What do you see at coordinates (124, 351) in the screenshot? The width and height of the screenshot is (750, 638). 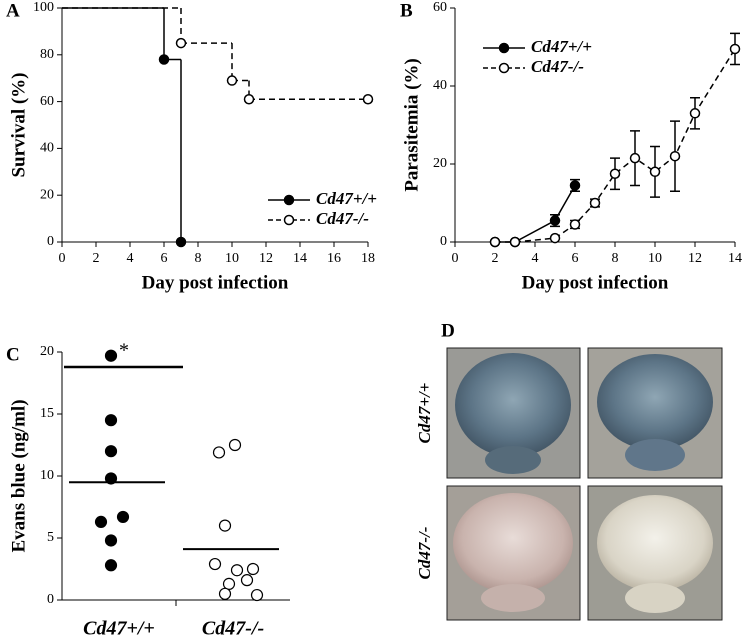 I see `significance: *` at bounding box center [124, 351].